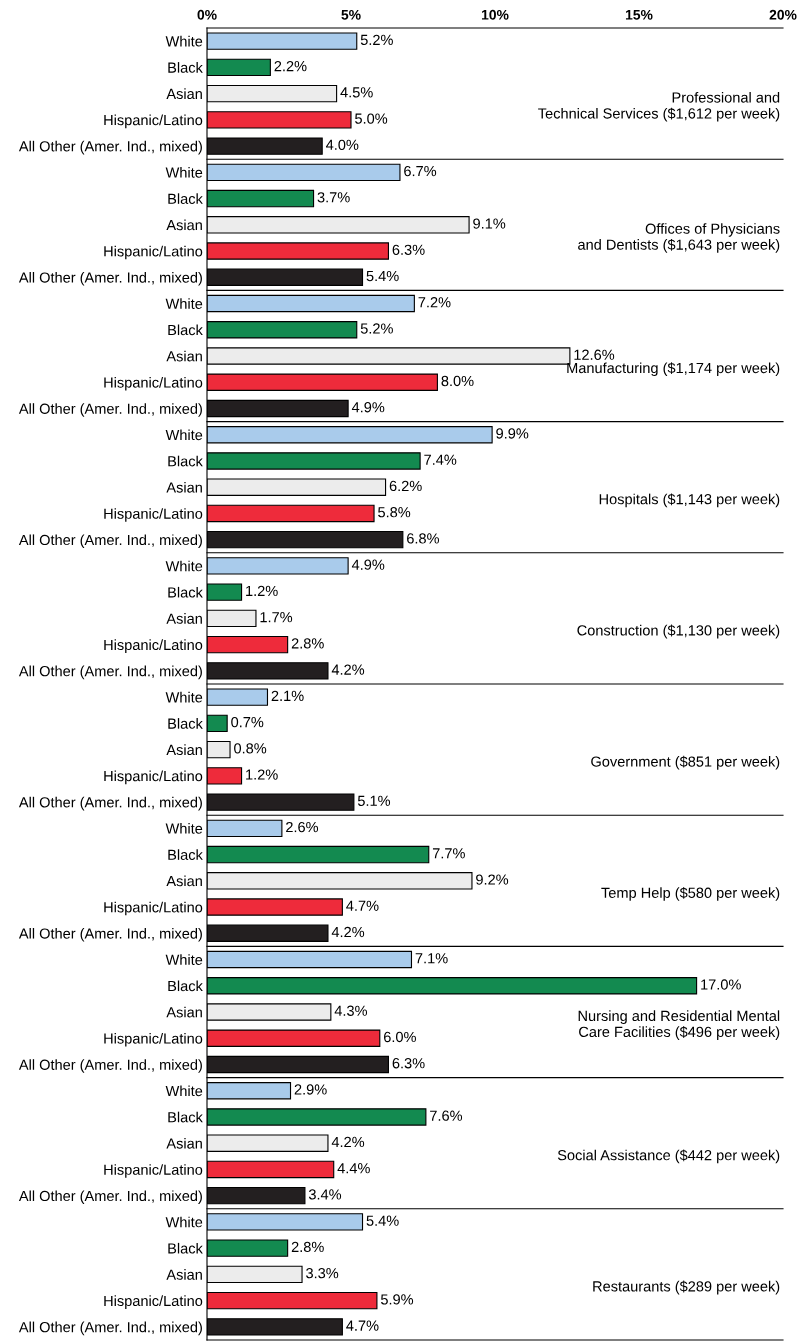 The height and width of the screenshot is (1342, 799). What do you see at coordinates (673, 369) in the screenshot?
I see `annotation: Manufacturing ($1,174 per week)` at bounding box center [673, 369].